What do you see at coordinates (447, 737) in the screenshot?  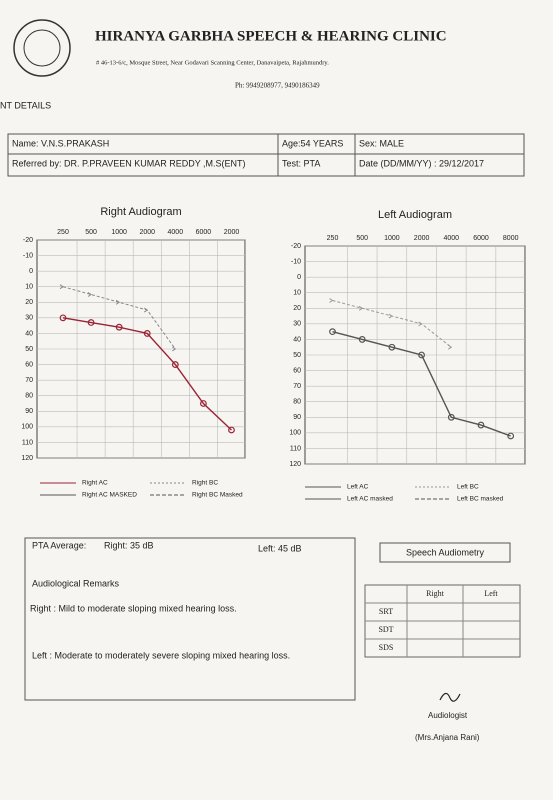 I see `signature-name: (Mrs.Anjana Rani)` at bounding box center [447, 737].